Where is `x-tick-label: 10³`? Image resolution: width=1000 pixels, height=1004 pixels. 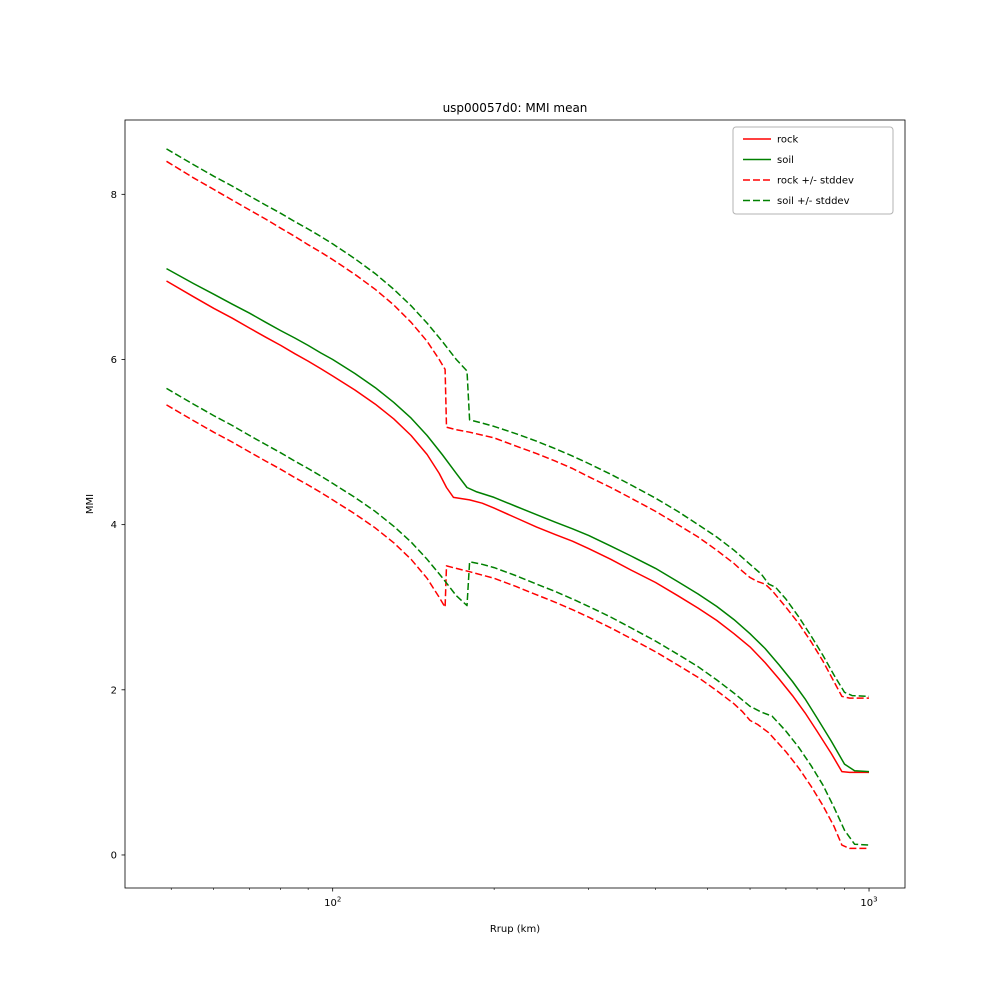 x-tick-label: 10³ is located at coordinates (868, 903).